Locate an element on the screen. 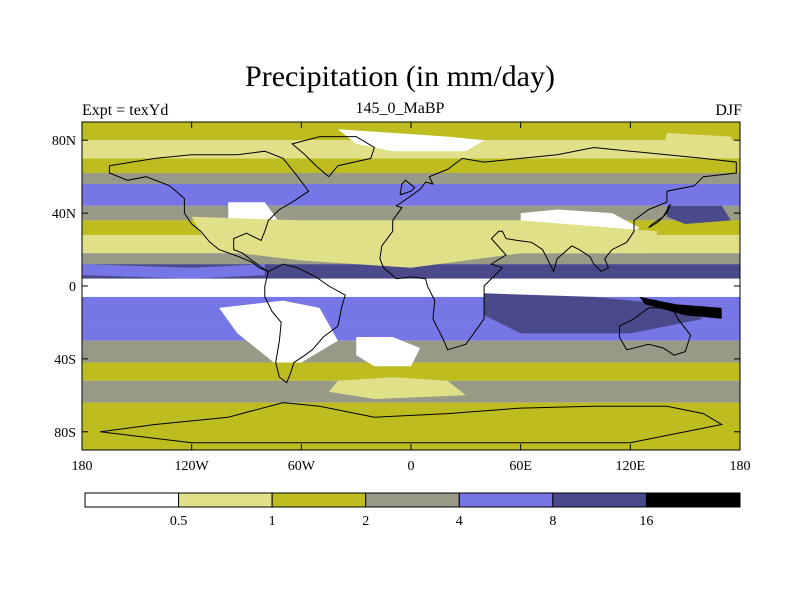  x-tick-label: 60E is located at coordinates (520, 466).